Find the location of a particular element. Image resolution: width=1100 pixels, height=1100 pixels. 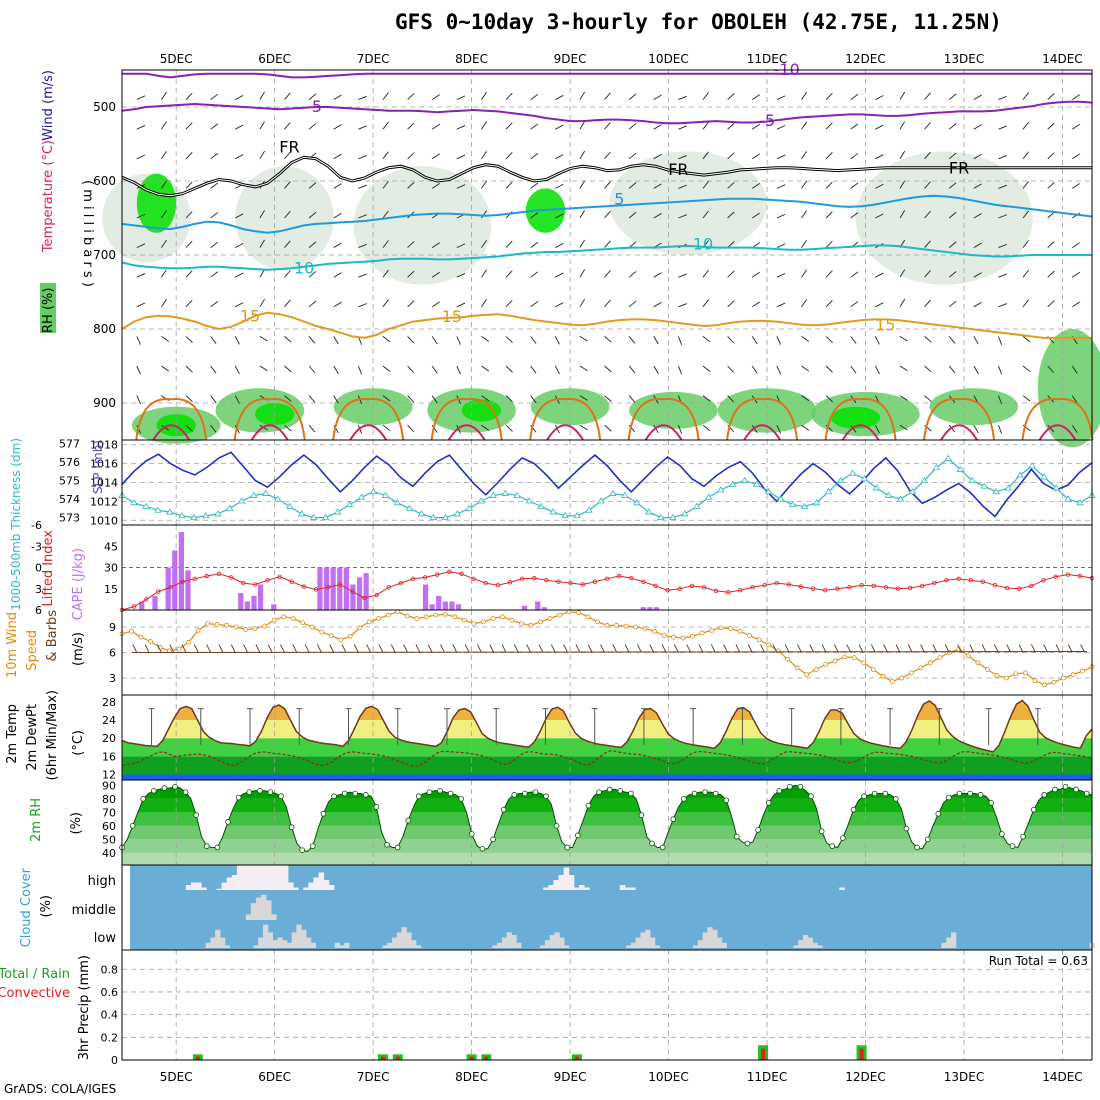

slp-tick-label: 1018 is located at coordinates (104, 445).